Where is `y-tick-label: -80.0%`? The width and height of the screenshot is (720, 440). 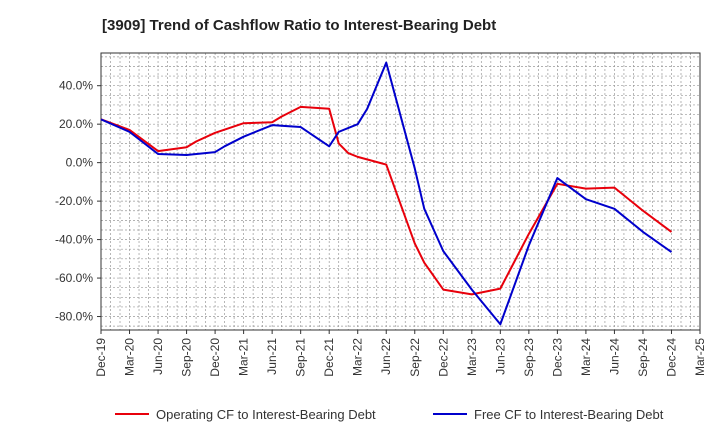
y-tick-label: -80.0% is located at coordinates (74, 317).